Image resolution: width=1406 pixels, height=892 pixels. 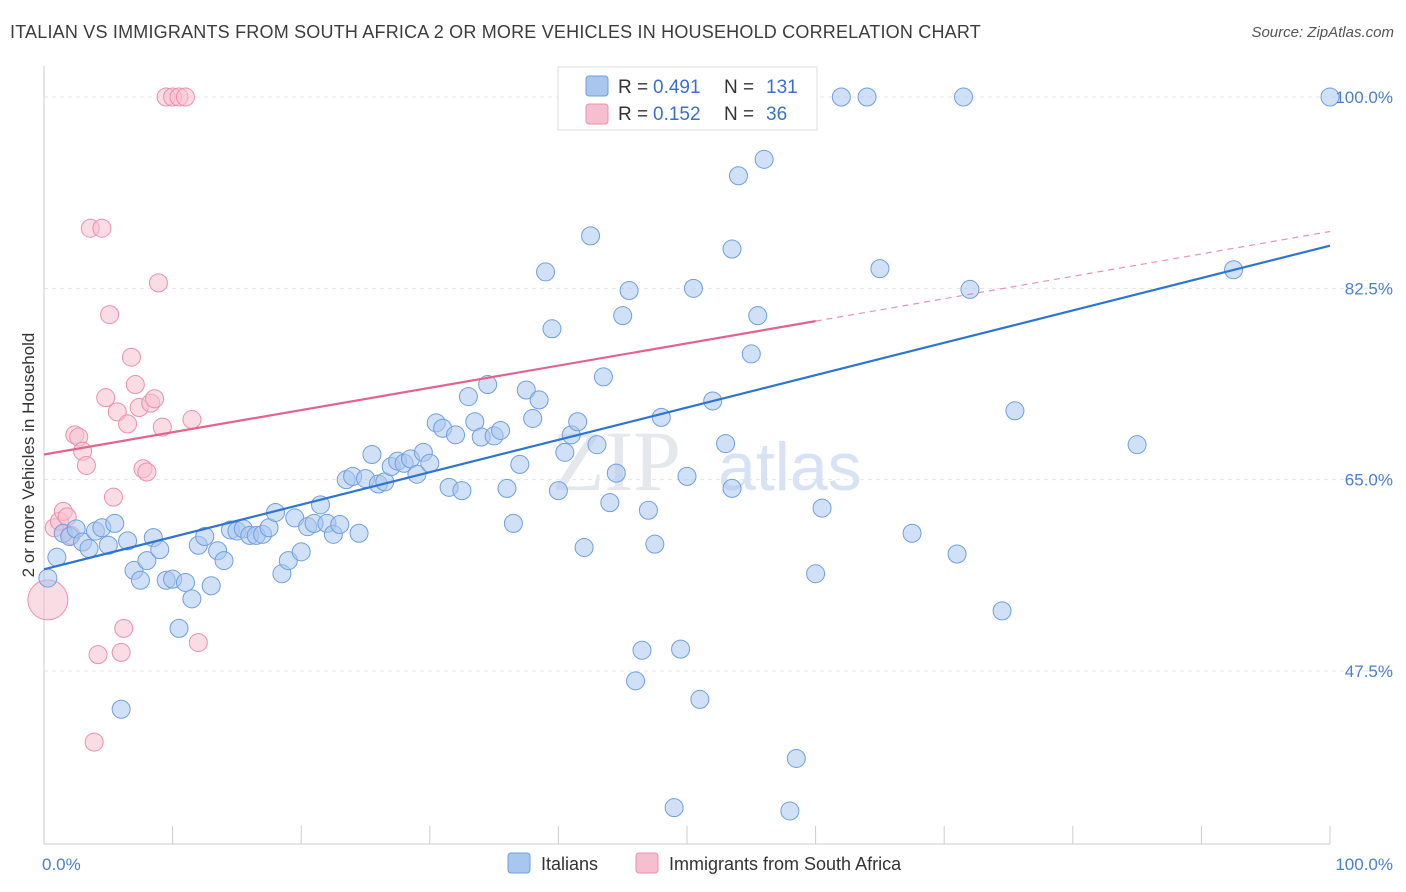 I want to click on bottom-legend-italians: Italians, so click(x=569, y=864).